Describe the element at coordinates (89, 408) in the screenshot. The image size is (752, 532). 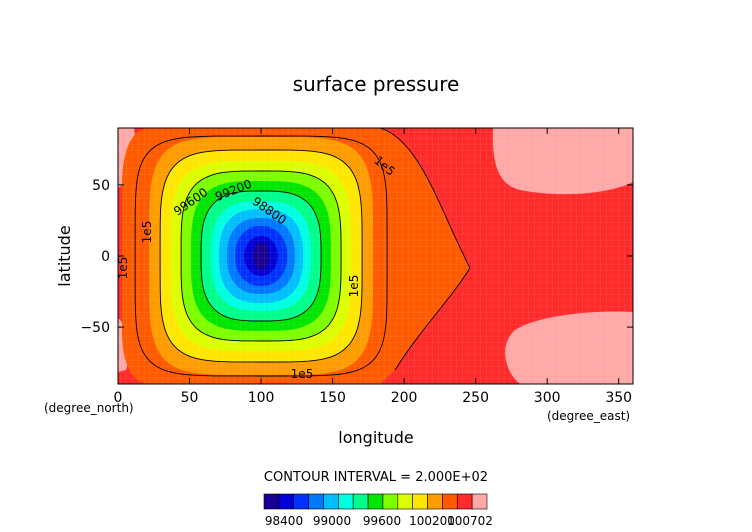
I see `y-unit-label: (degree_north)` at that location.